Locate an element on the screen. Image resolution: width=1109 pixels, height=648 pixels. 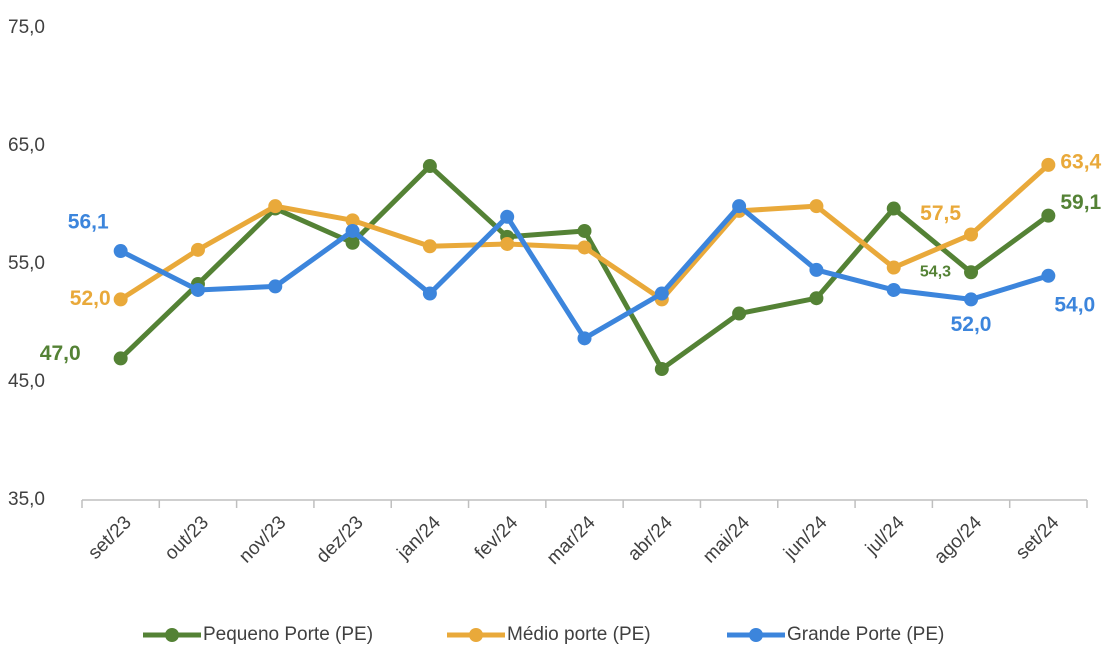
x-tick-label: set/23 is located at coordinates (109, 537).